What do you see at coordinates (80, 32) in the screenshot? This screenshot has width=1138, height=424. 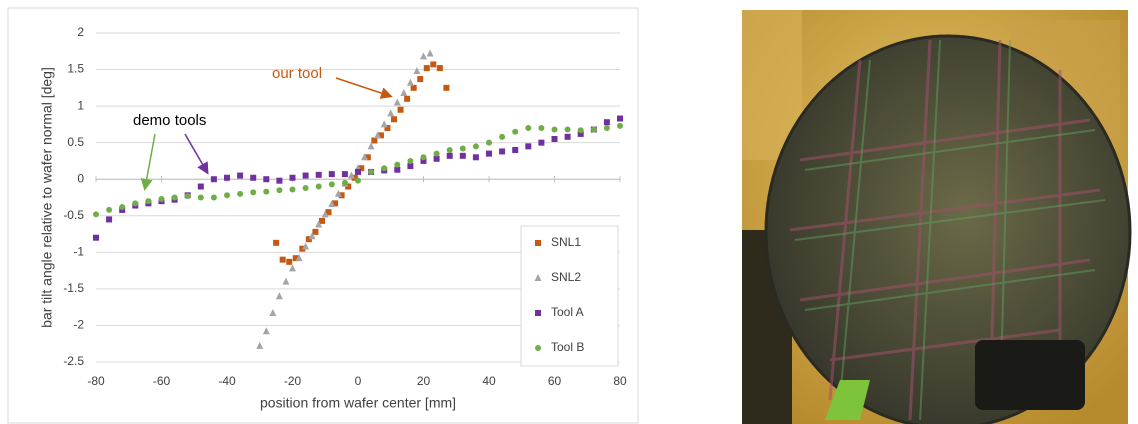 I see `y-tick-label: 2` at bounding box center [80, 32].